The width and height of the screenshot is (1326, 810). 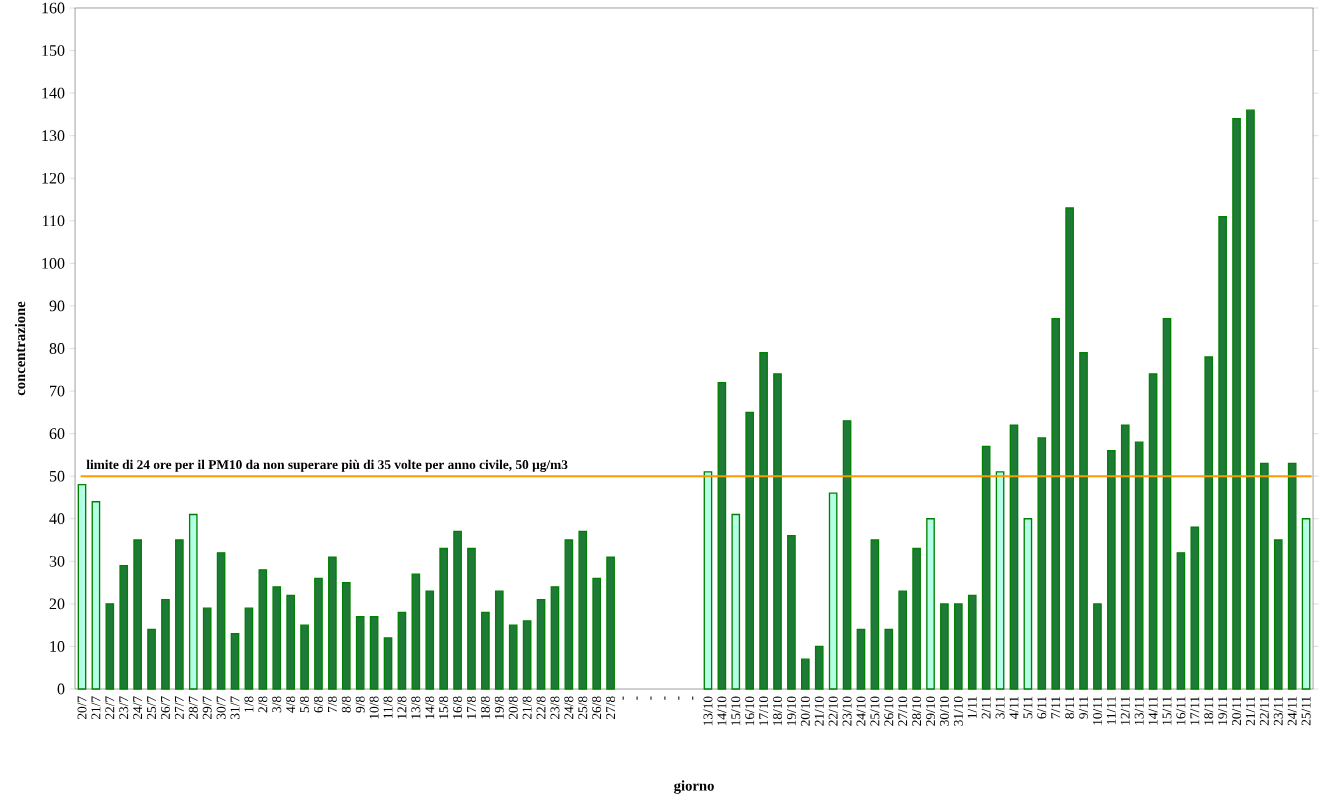 What do you see at coordinates (1083, 707) in the screenshot?
I see `x-tick-label: 9/11` at bounding box center [1083, 707].